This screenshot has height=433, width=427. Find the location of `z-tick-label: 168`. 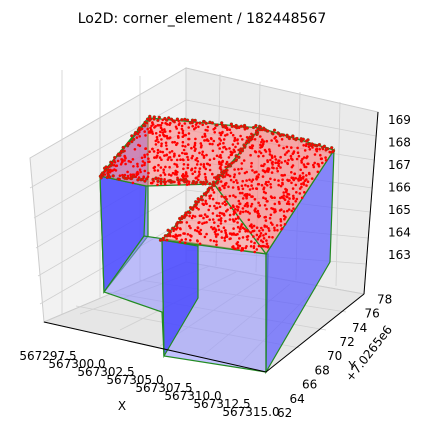

z-tick-label: 168 is located at coordinates (399, 143).